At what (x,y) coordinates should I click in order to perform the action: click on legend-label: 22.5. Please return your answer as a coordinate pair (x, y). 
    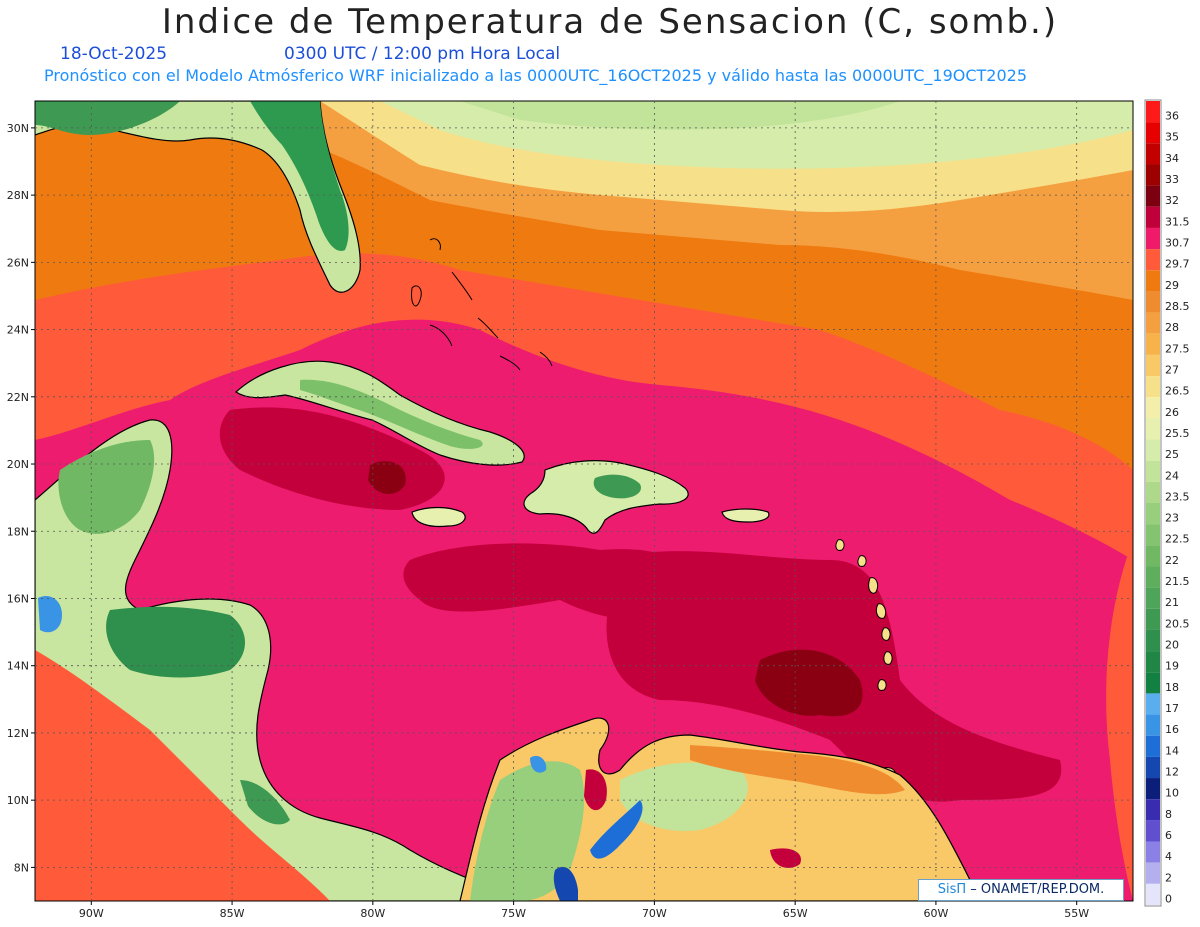
    Looking at the image, I should click on (1177, 539).